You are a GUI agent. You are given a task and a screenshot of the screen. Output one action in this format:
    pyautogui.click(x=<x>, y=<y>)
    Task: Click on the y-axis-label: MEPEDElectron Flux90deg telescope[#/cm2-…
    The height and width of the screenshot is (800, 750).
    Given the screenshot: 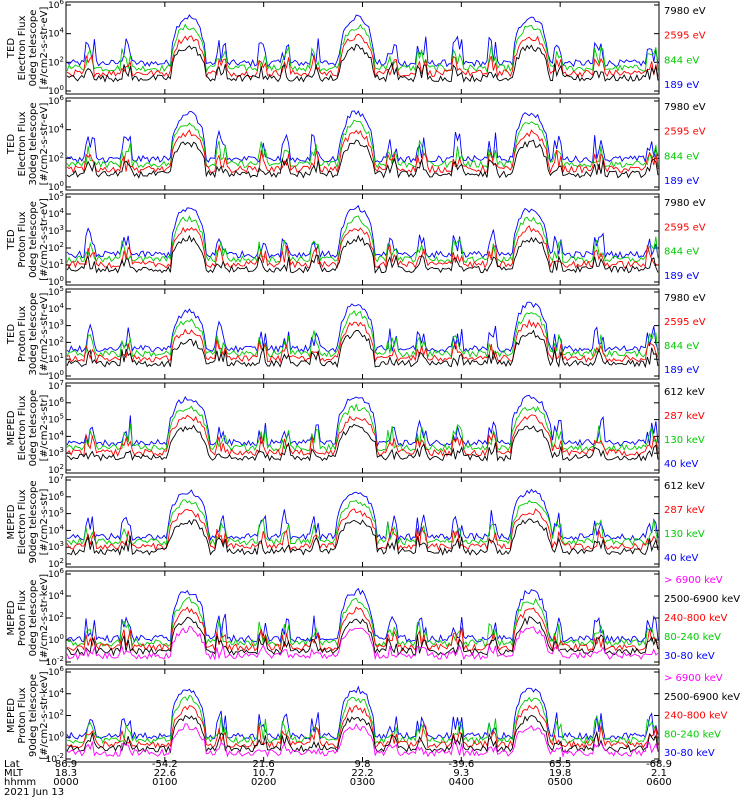 What is the action you would take?
    pyautogui.click(x=28, y=521)
    